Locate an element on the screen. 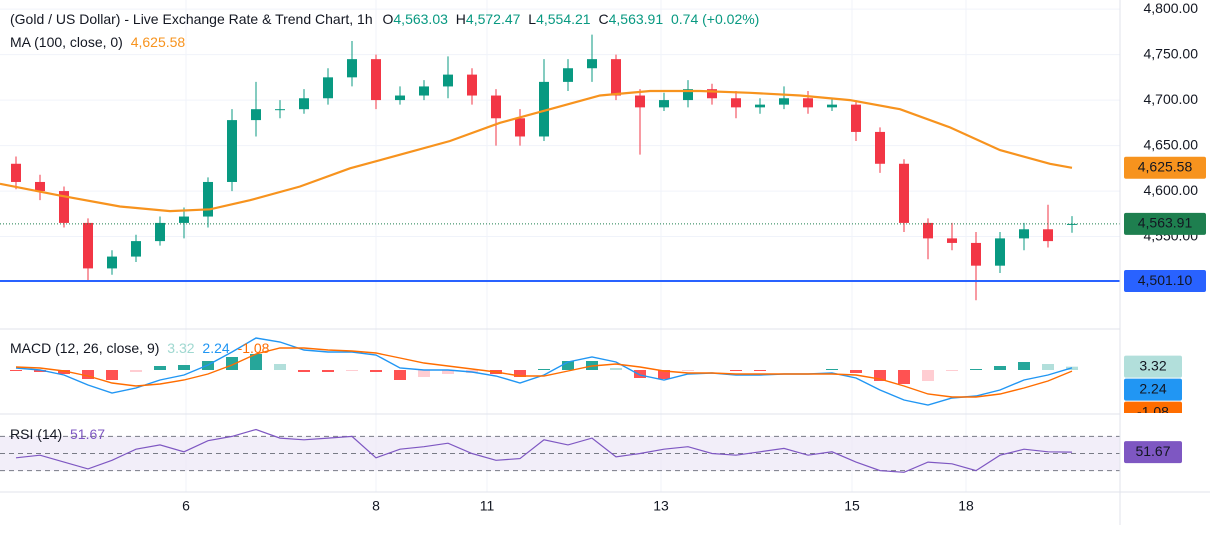 The image size is (1210, 542). macd-tag-box is located at coordinates (1153, 389).